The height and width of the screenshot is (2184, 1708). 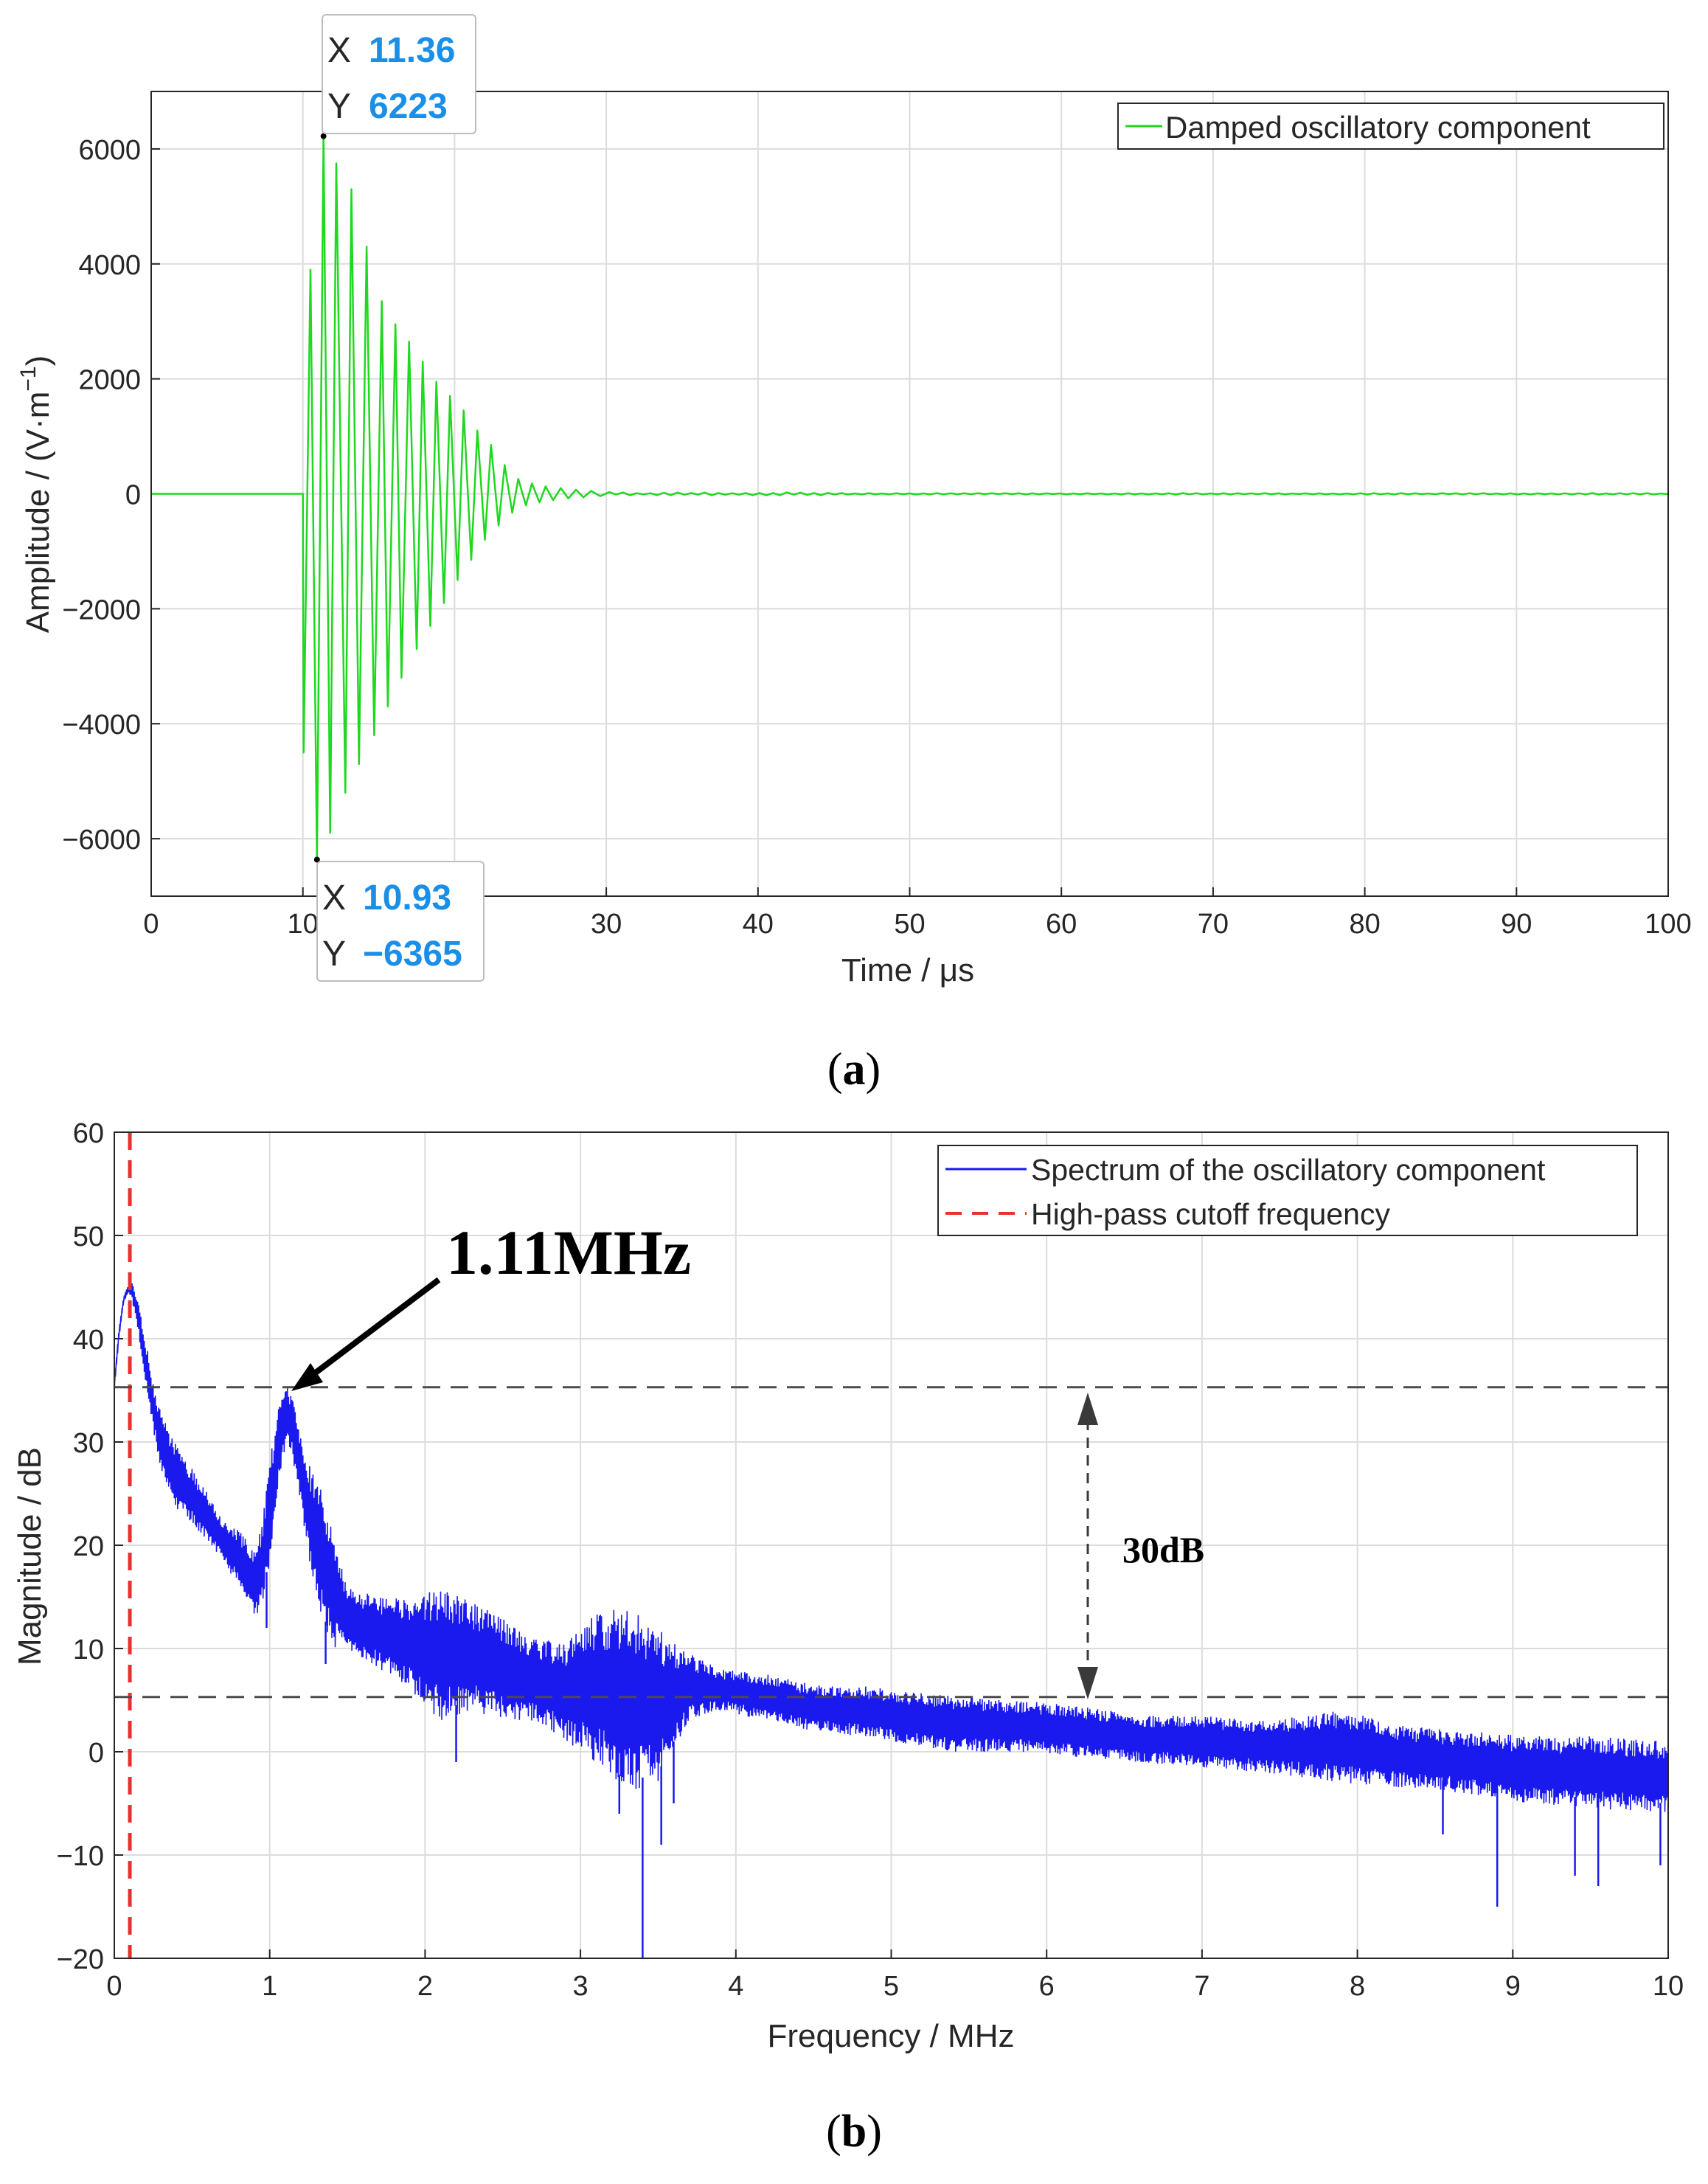 What do you see at coordinates (1288, 1170) in the screenshot?
I see `panel-b-legend-label-spectrum: Spectrum of the oscillatory component` at bounding box center [1288, 1170].